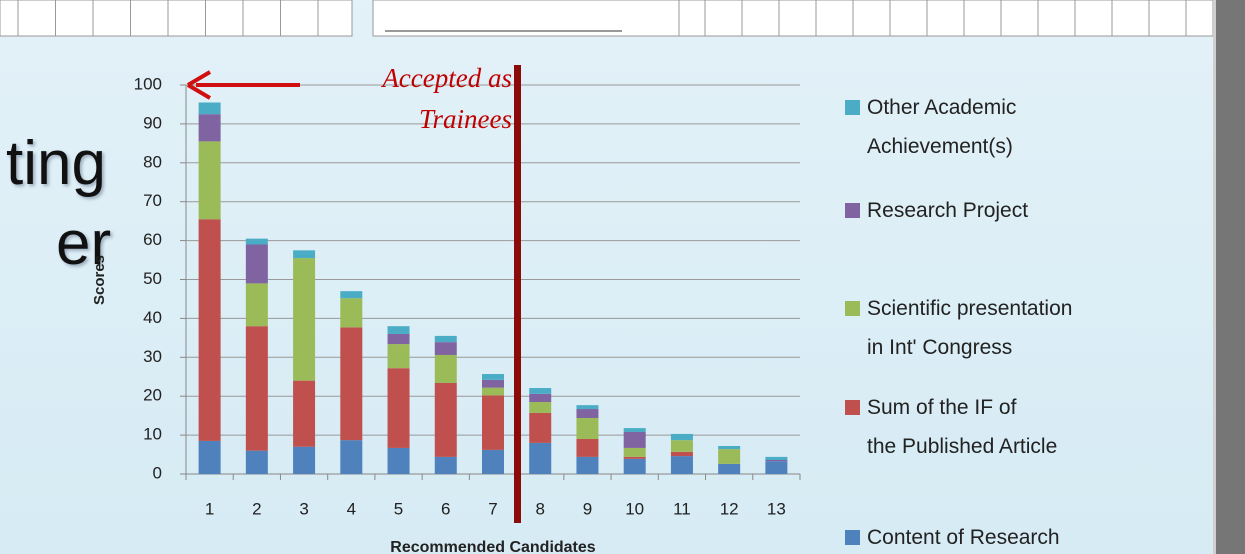 The width and height of the screenshot is (1245, 554). What do you see at coordinates (942, 127) in the screenshot?
I see `legend-label: Other Academic Achievement(s)` at bounding box center [942, 127].